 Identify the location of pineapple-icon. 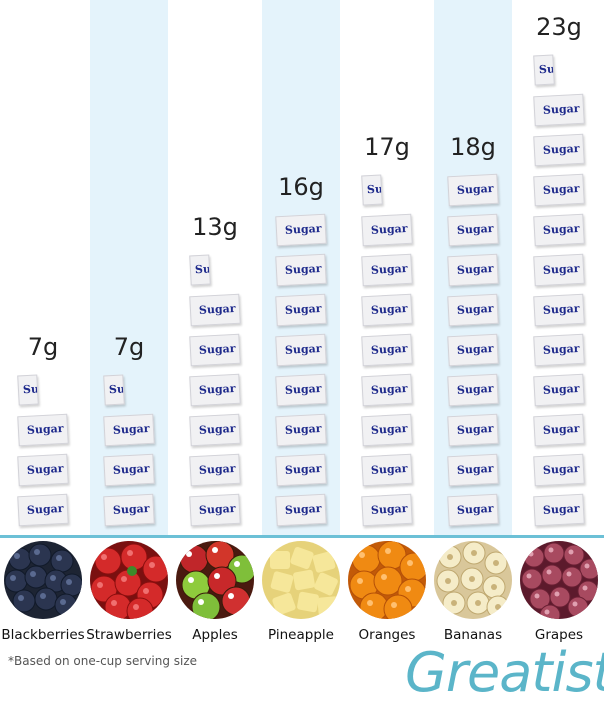
(301, 580).